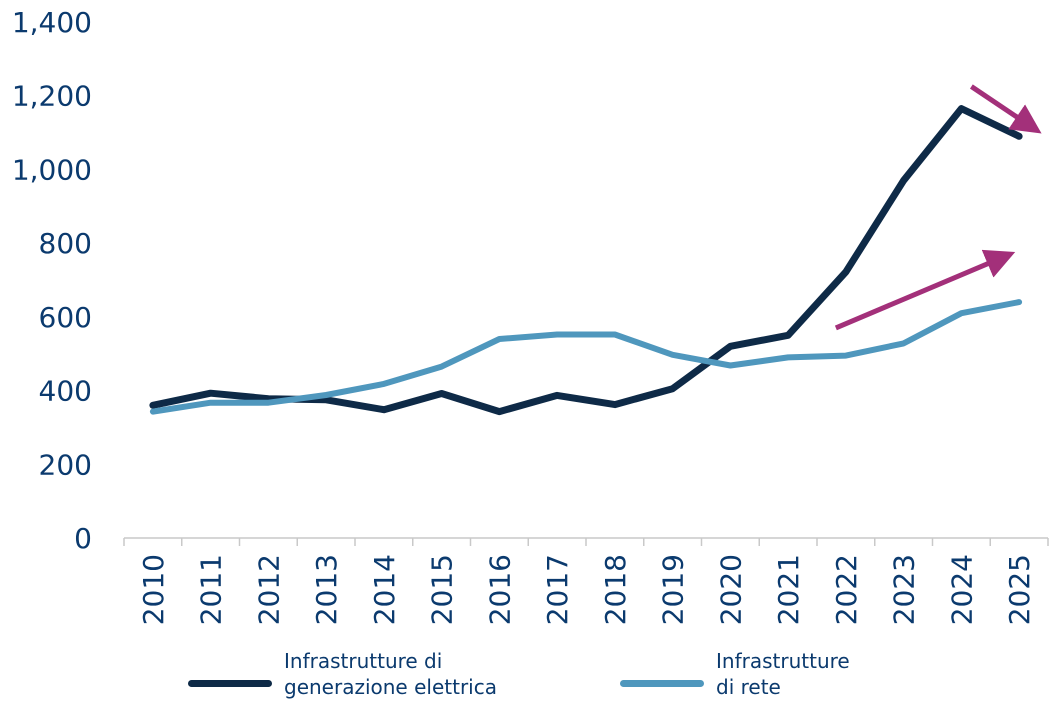 This screenshot has height=704, width=1054. What do you see at coordinates (211, 589) in the screenshot?
I see `x-tick-label: 2011` at bounding box center [211, 589].